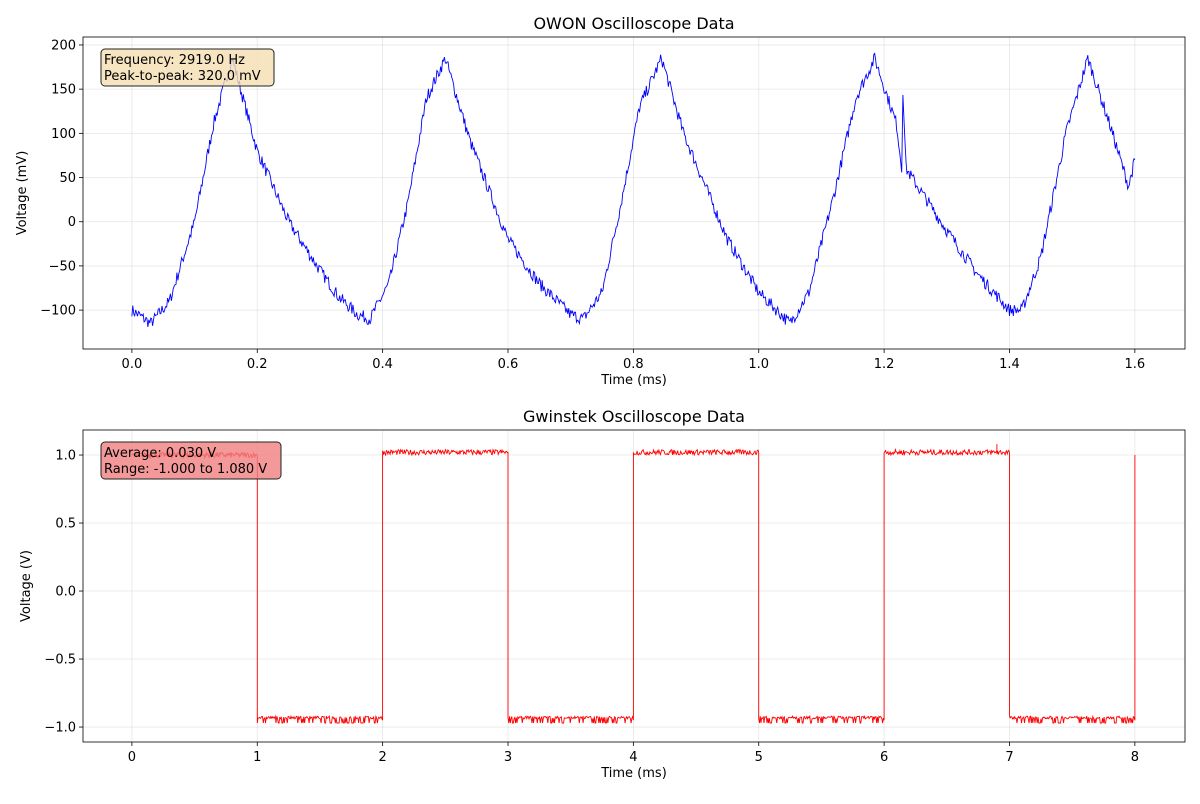 The image size is (1200, 804). What do you see at coordinates (63, 134) in the screenshot?
I see `y-tick-label: 100` at bounding box center [63, 134].